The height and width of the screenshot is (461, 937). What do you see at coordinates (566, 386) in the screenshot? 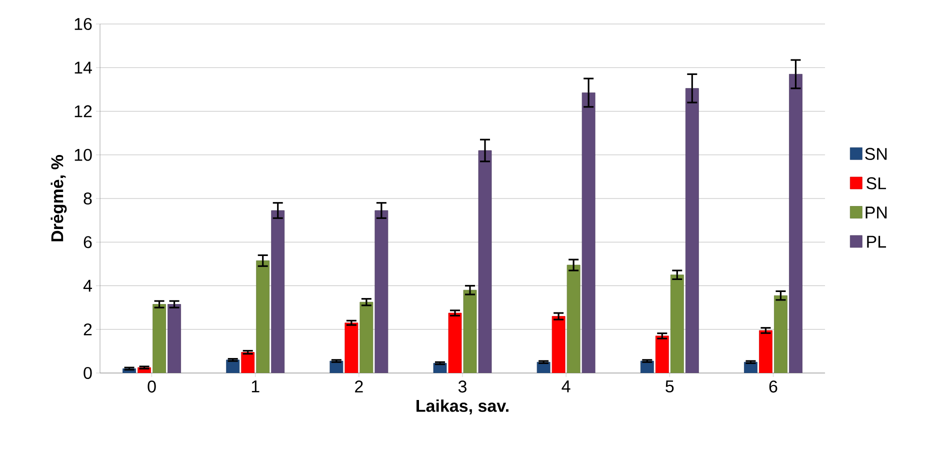
I see `x-tick-label: 4` at bounding box center [566, 386].